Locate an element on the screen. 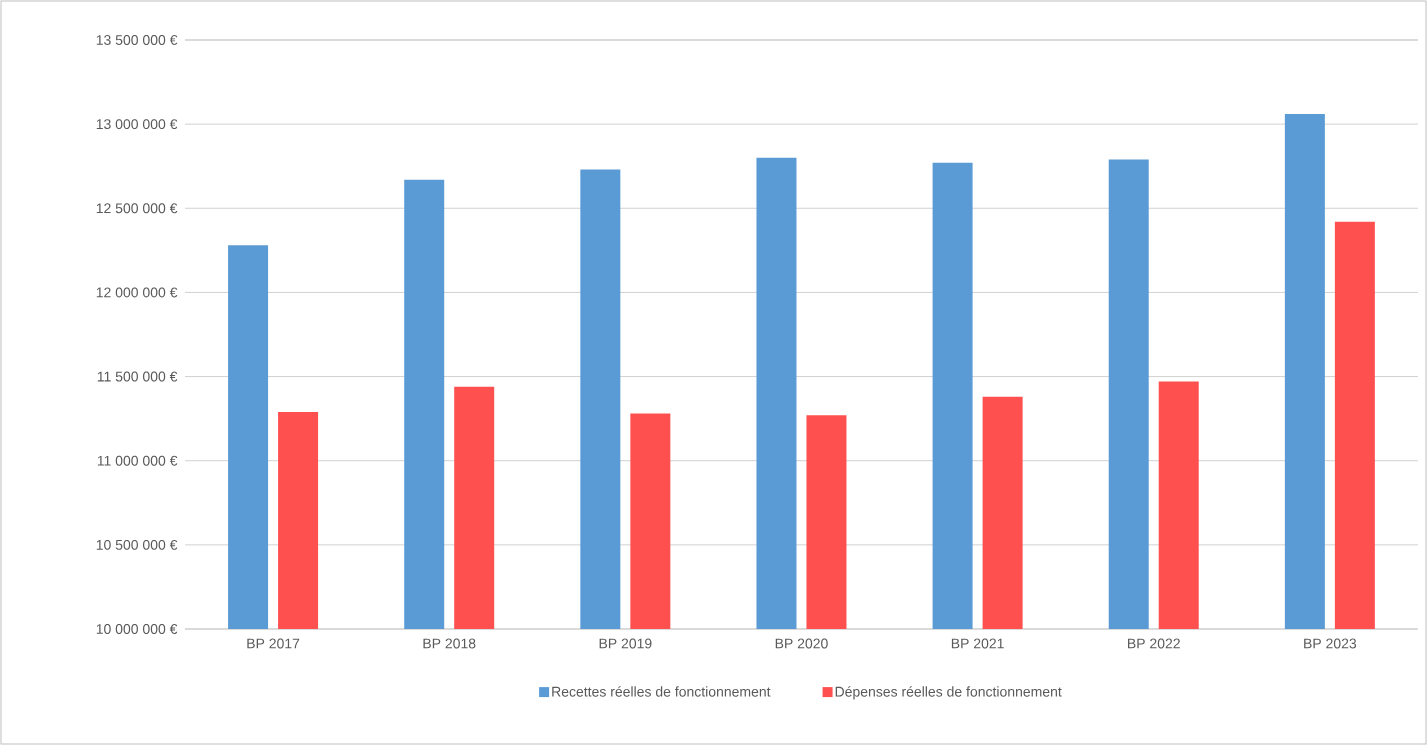 The height and width of the screenshot is (745, 1427). y-tick-label: 13 500 000 € is located at coordinates (137, 40).